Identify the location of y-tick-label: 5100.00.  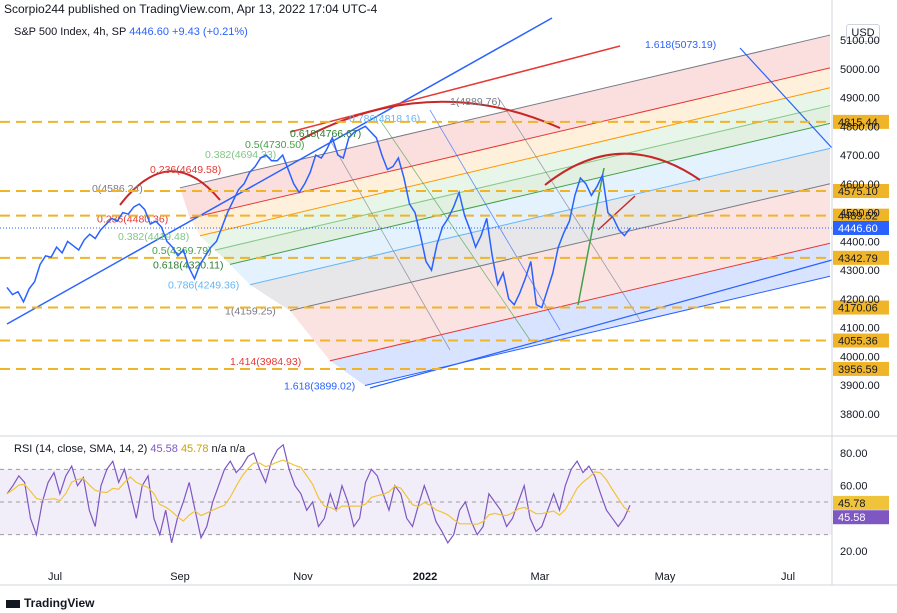
(860, 41).